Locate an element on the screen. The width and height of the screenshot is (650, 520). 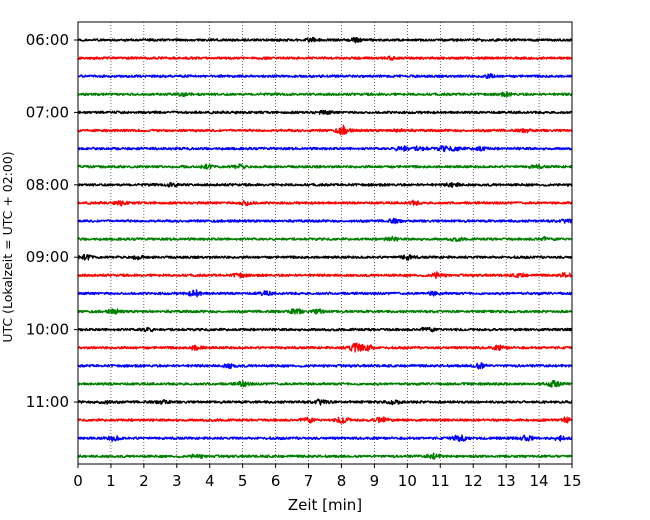
x-tick-label: 4 is located at coordinates (210, 481).